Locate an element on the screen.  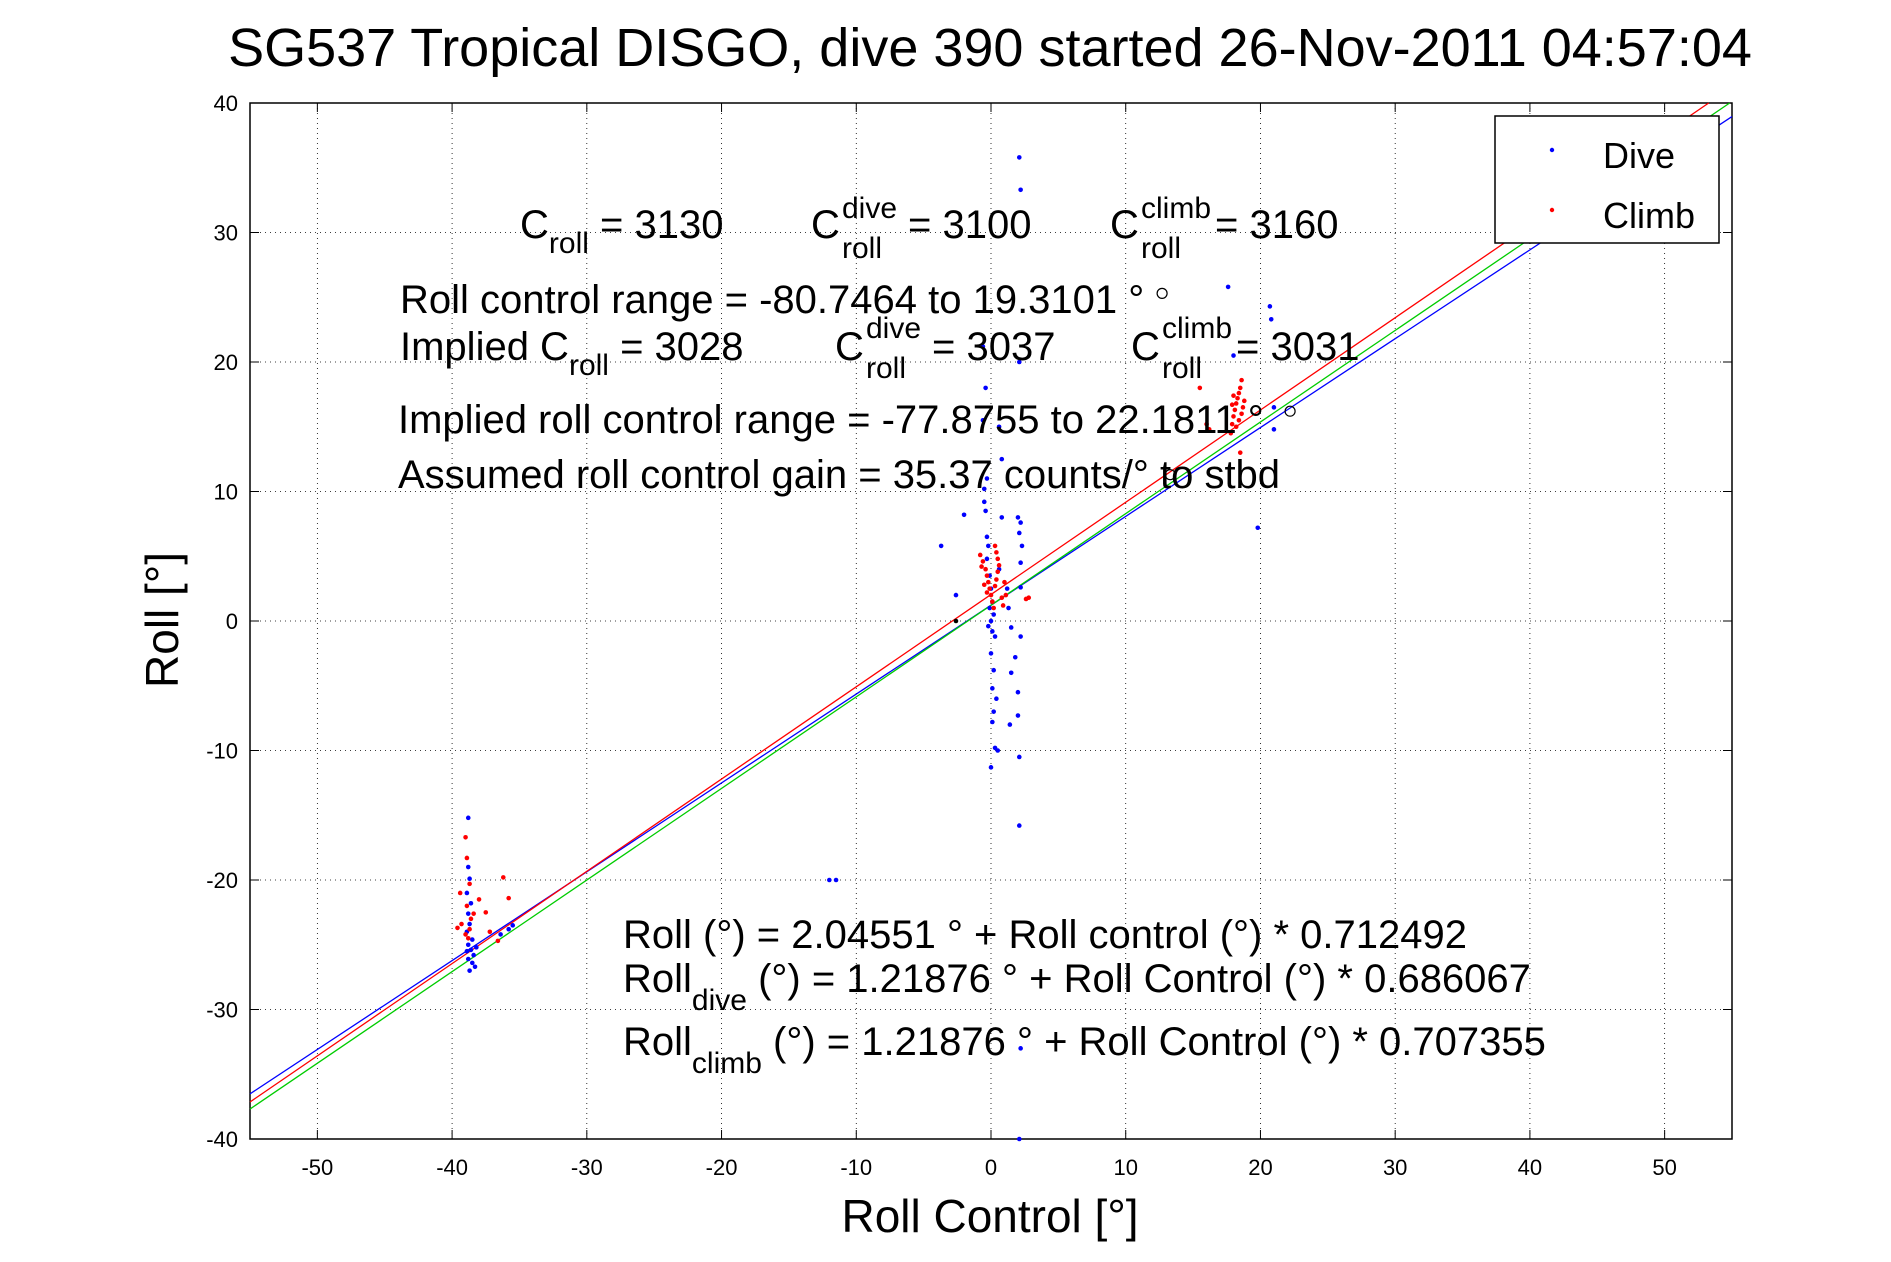
y-tick-label: -20 is located at coordinates (222, 880).